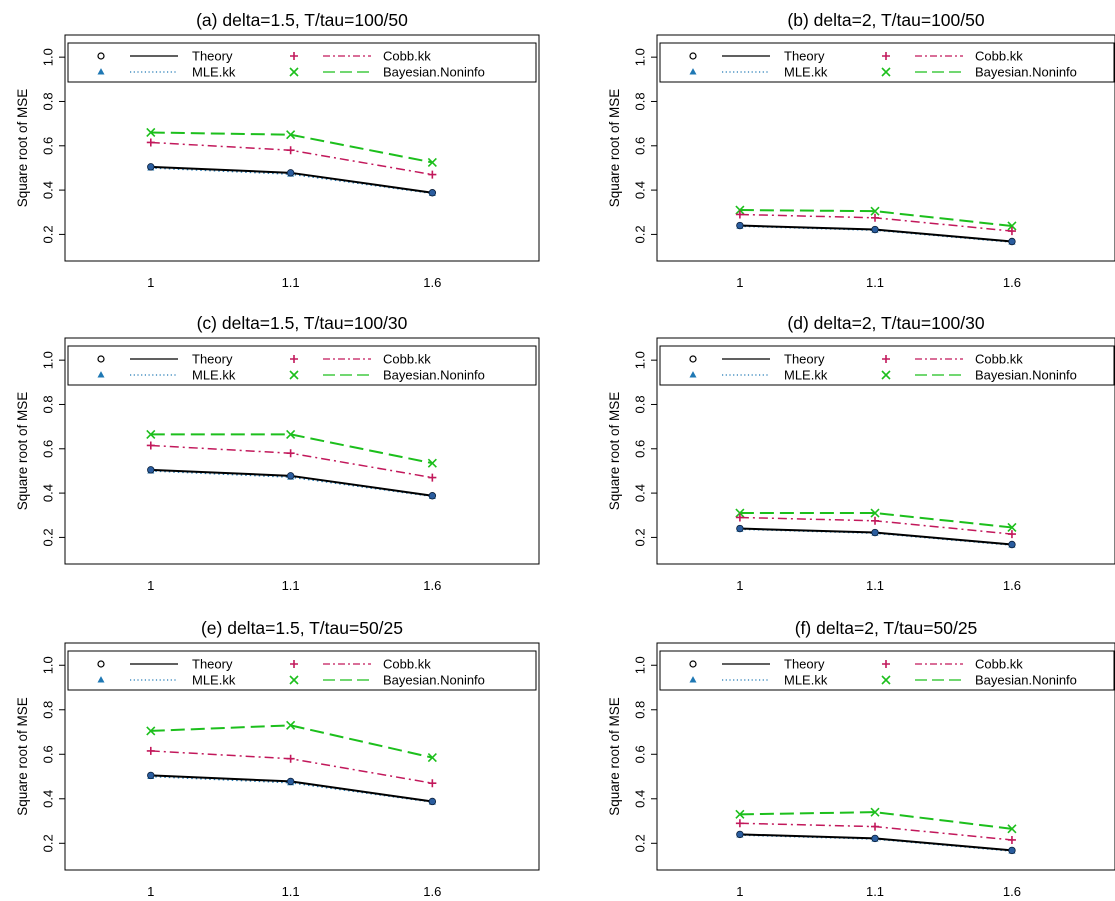 The width and height of the screenshot is (1115, 901). Describe the element at coordinates (885, 323) in the screenshot. I see `chart-title: (d) delta=2, T/tau=100/30` at that location.